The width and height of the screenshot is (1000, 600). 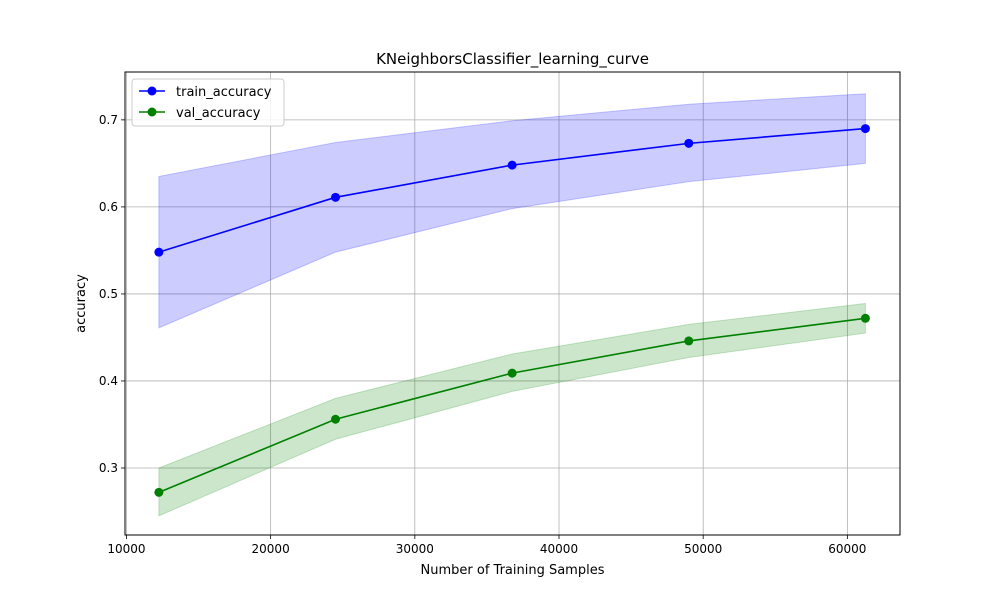 What do you see at coordinates (271, 549) in the screenshot?
I see `x-tick-label: 20000` at bounding box center [271, 549].